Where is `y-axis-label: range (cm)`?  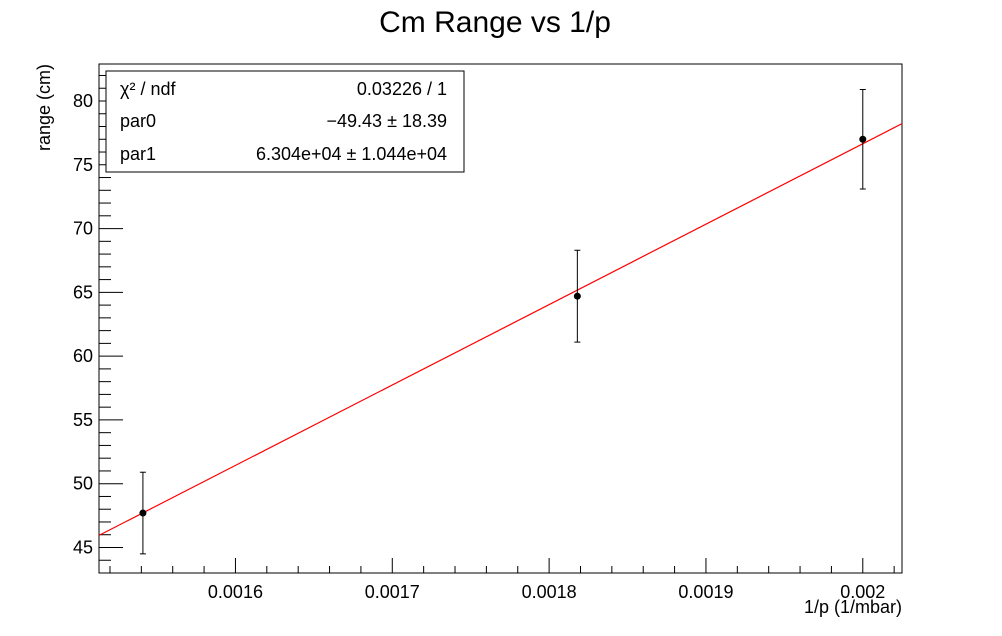 y-axis-label: range (cm) is located at coordinates (44, 107).